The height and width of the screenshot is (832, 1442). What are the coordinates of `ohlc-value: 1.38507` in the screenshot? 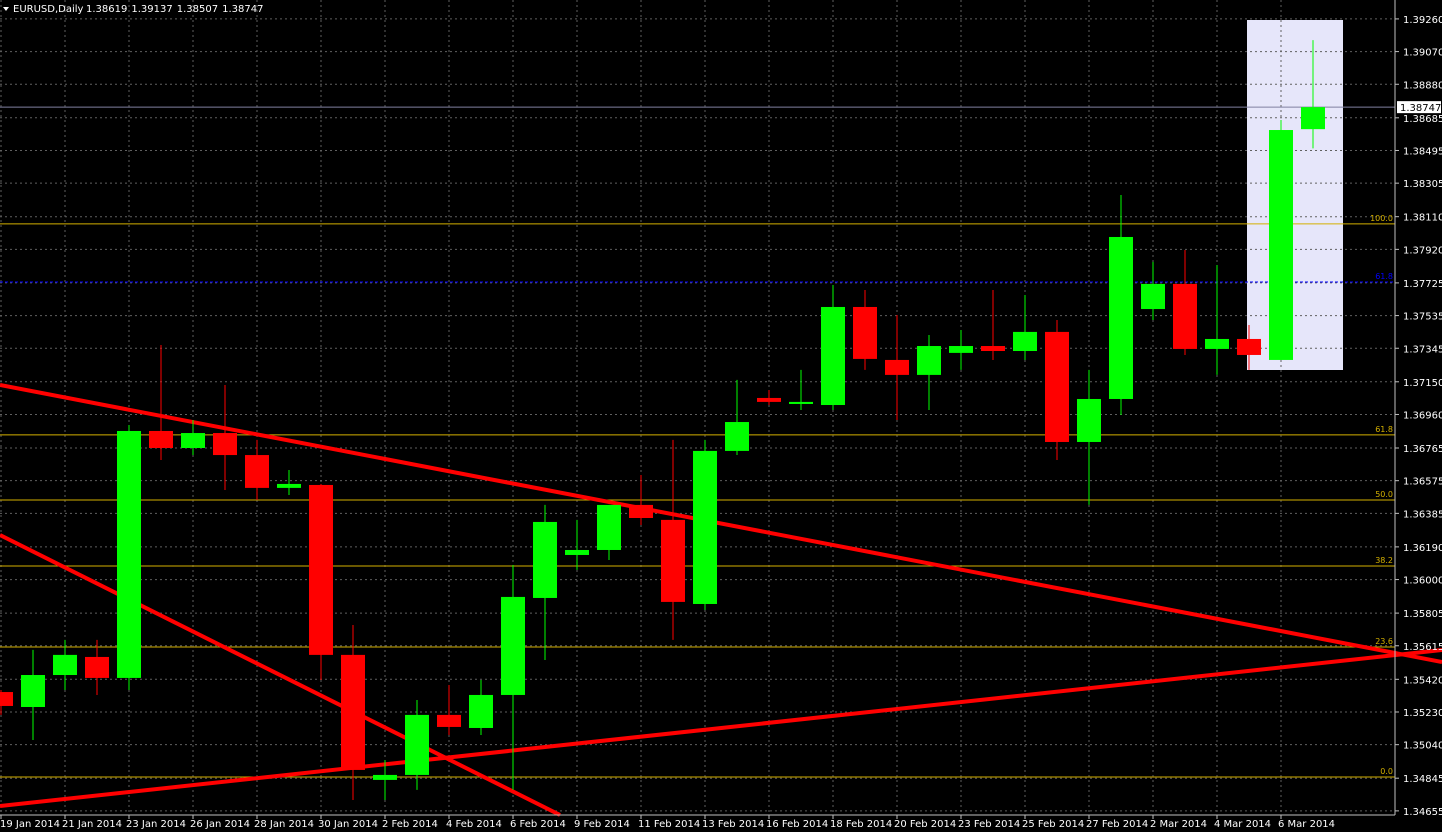 It's located at (197, 9).